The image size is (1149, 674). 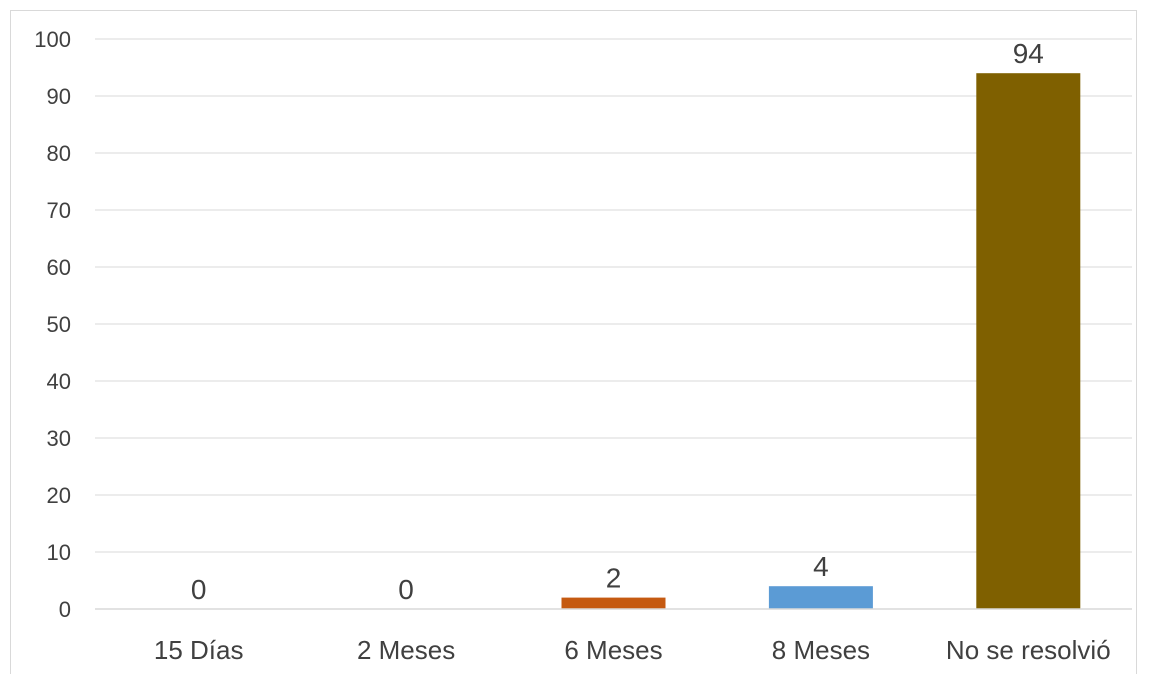 What do you see at coordinates (52, 39) in the screenshot?
I see `y-tick-label: 100` at bounding box center [52, 39].